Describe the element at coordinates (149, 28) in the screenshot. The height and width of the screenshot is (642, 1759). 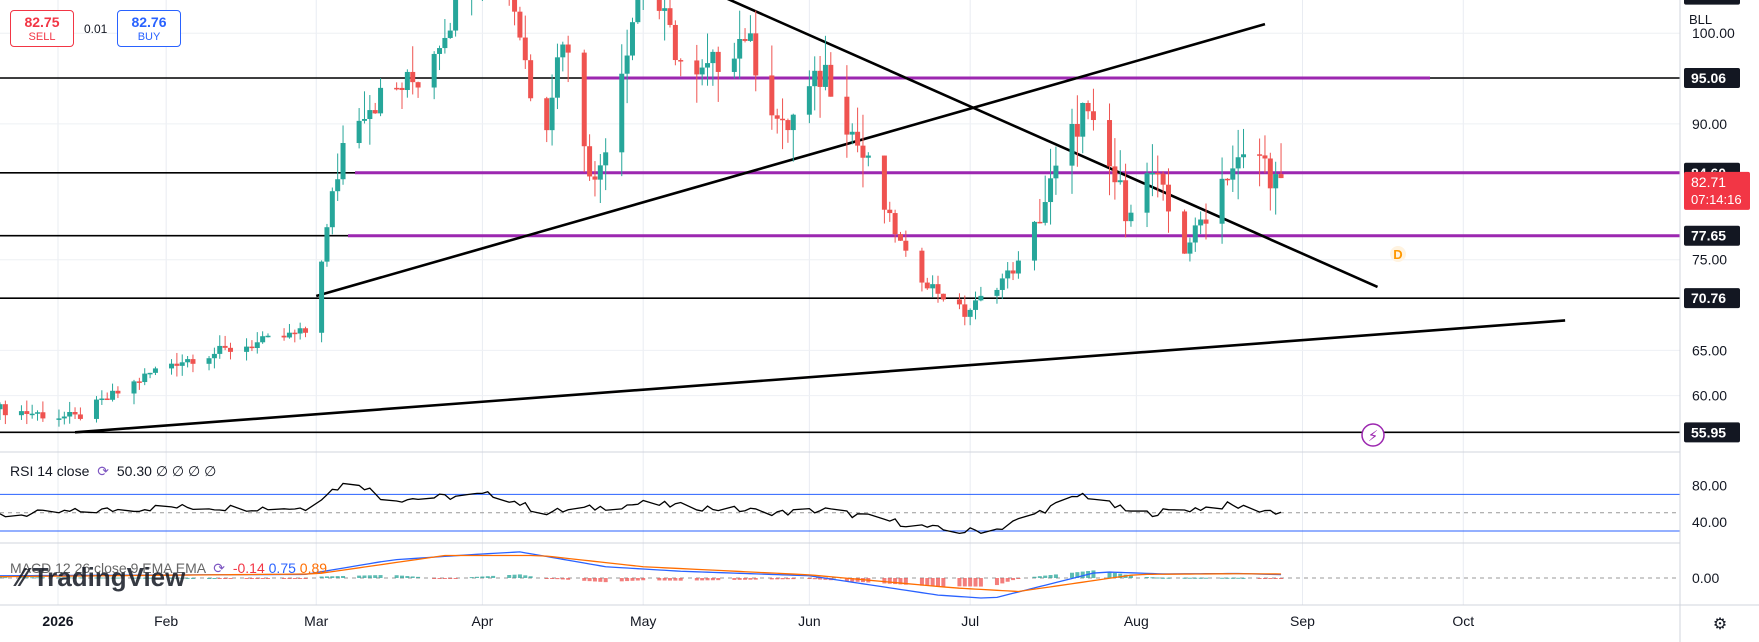
I see `buy-button: 82.76 BUY` at that location.